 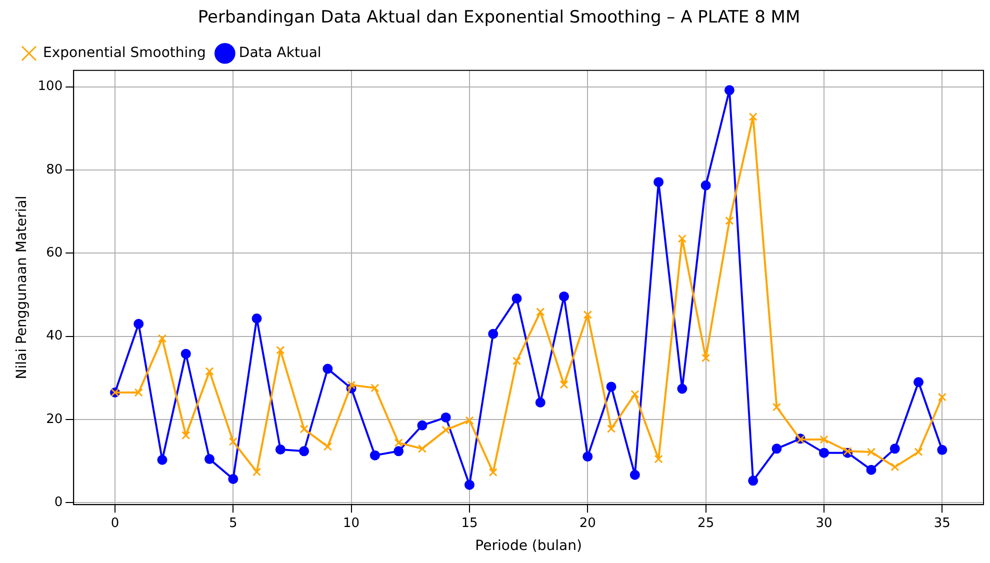 I want to click on legend-label: Data Aktual, so click(x=280, y=53).